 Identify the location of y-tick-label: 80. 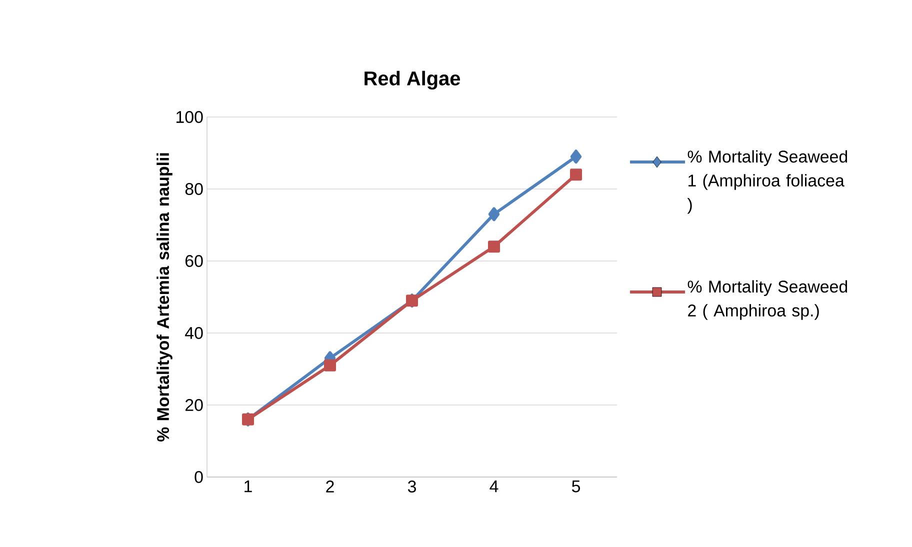
(194, 189).